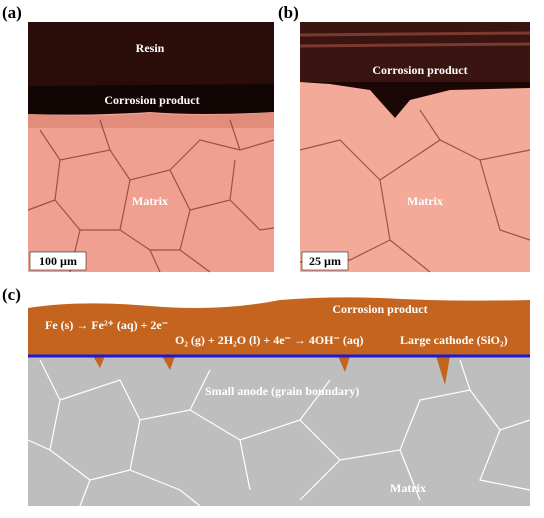 The width and height of the screenshot is (544, 518). Describe the element at coordinates (150, 48) in the screenshot. I see `resin-label: Resin` at that location.